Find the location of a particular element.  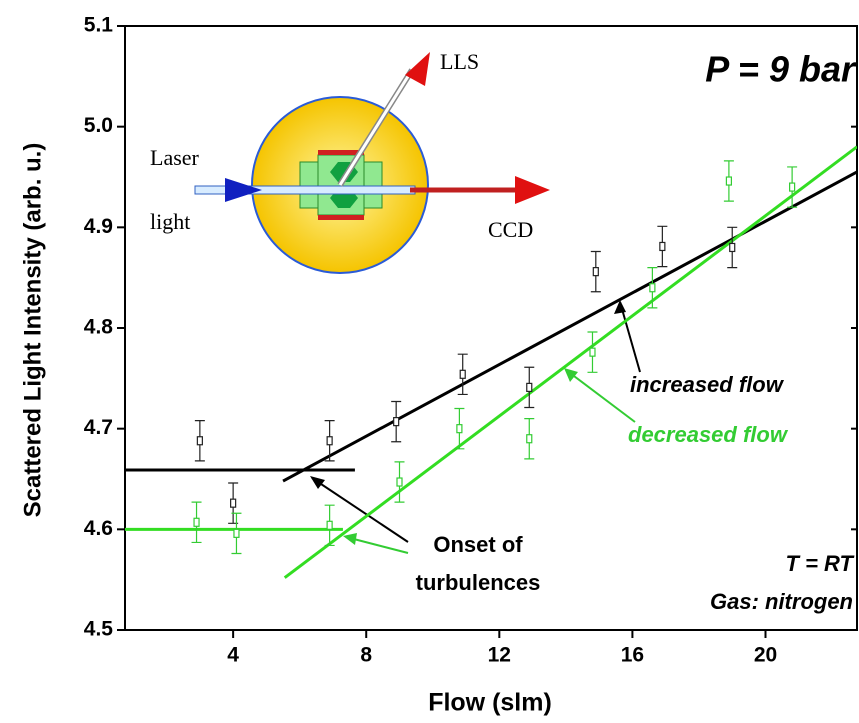

y-axis-label: Scattered Light Intensity (arb. u.) is located at coordinates (32, 330).